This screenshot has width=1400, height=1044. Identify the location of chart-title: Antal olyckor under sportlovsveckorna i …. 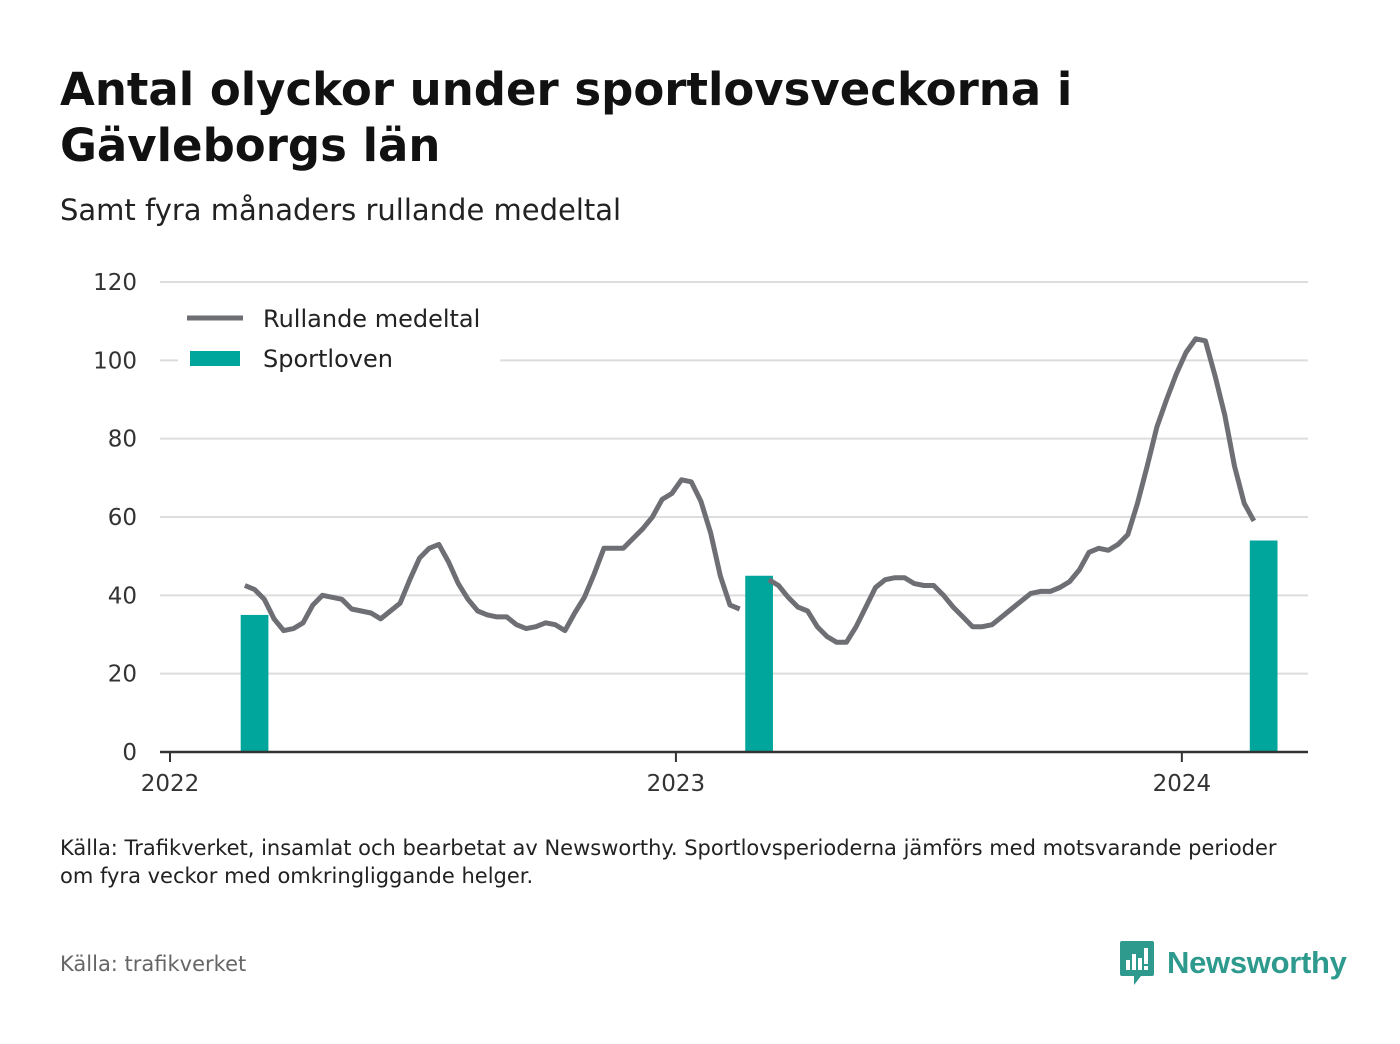
(566, 117).